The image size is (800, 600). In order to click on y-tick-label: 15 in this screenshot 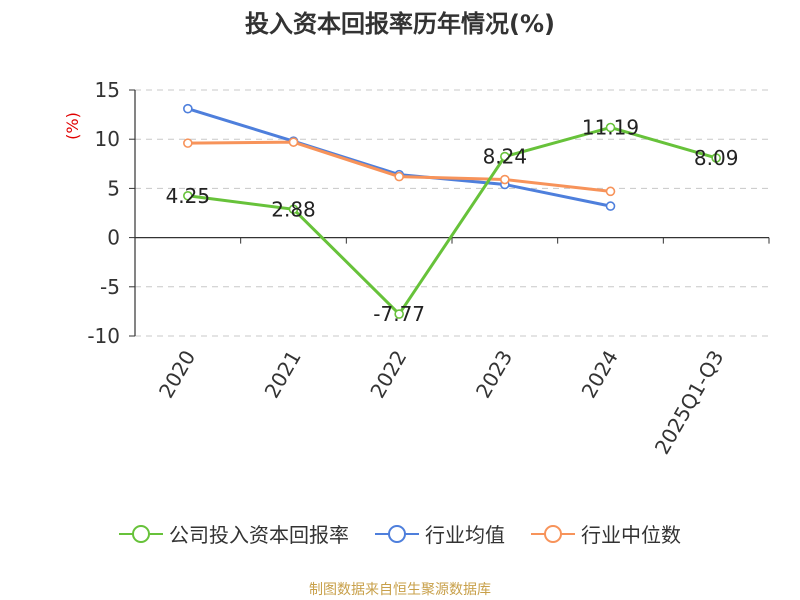, I will do `click(107, 90)`.